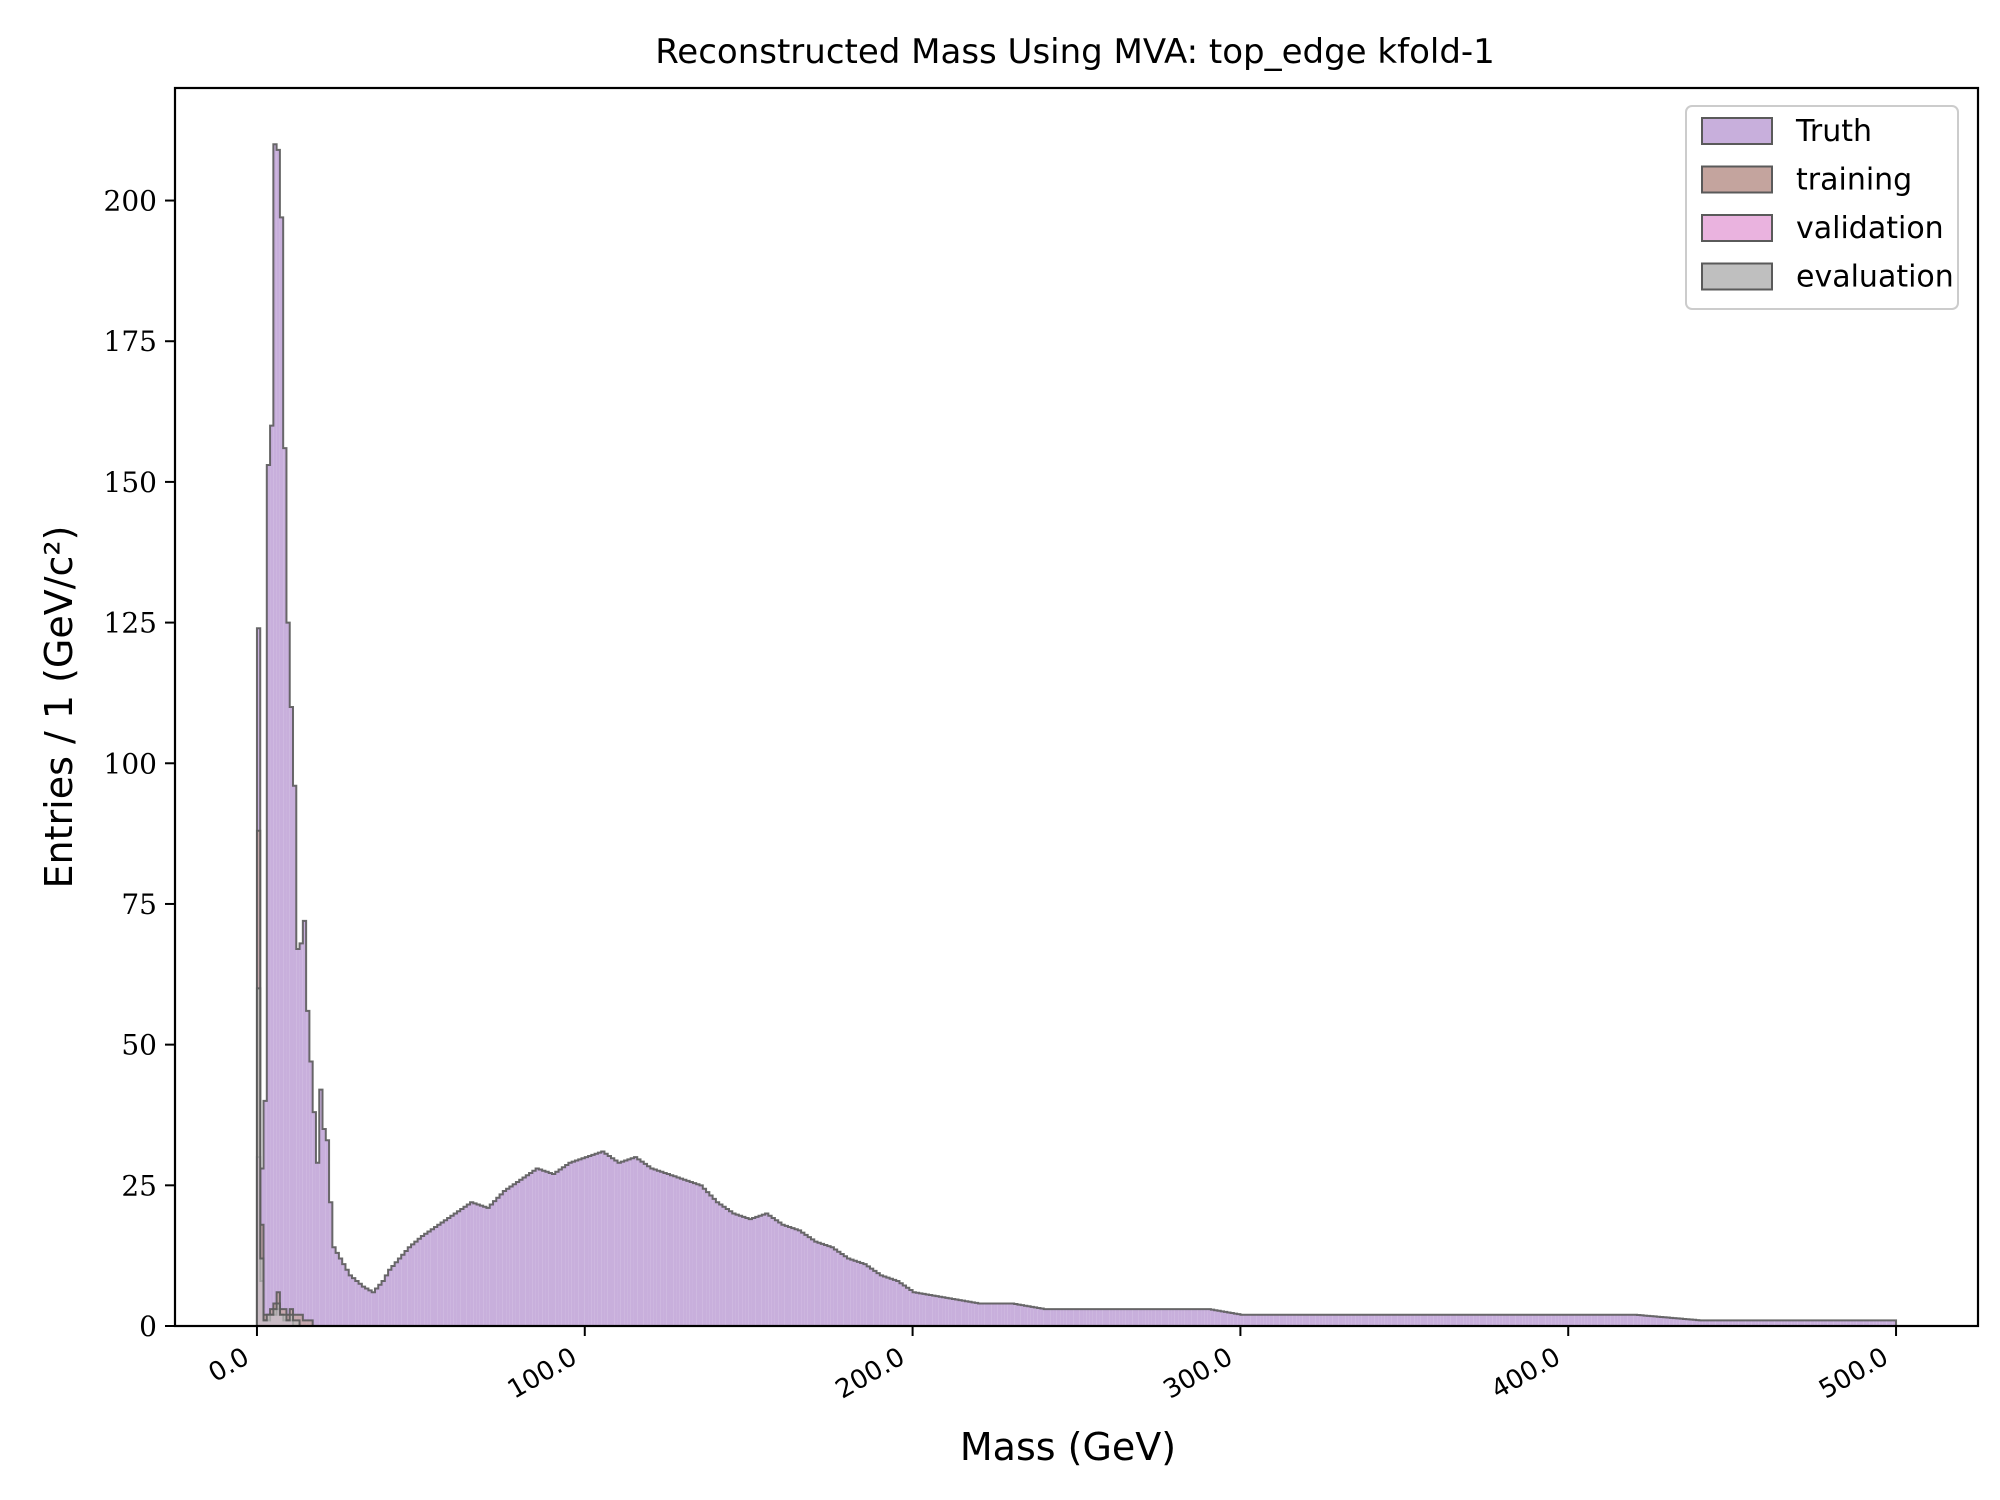 The height and width of the screenshot is (1500, 2000). Describe the element at coordinates (278, 1156) in the screenshot. I see `series-outline-evaluation` at that location.